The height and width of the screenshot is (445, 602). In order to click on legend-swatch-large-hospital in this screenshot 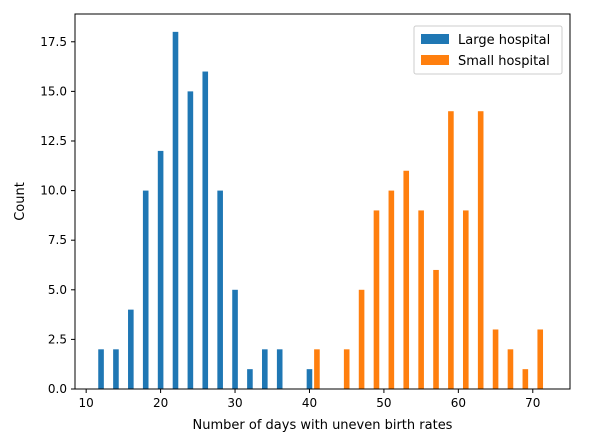, I will do `click(435, 39)`.